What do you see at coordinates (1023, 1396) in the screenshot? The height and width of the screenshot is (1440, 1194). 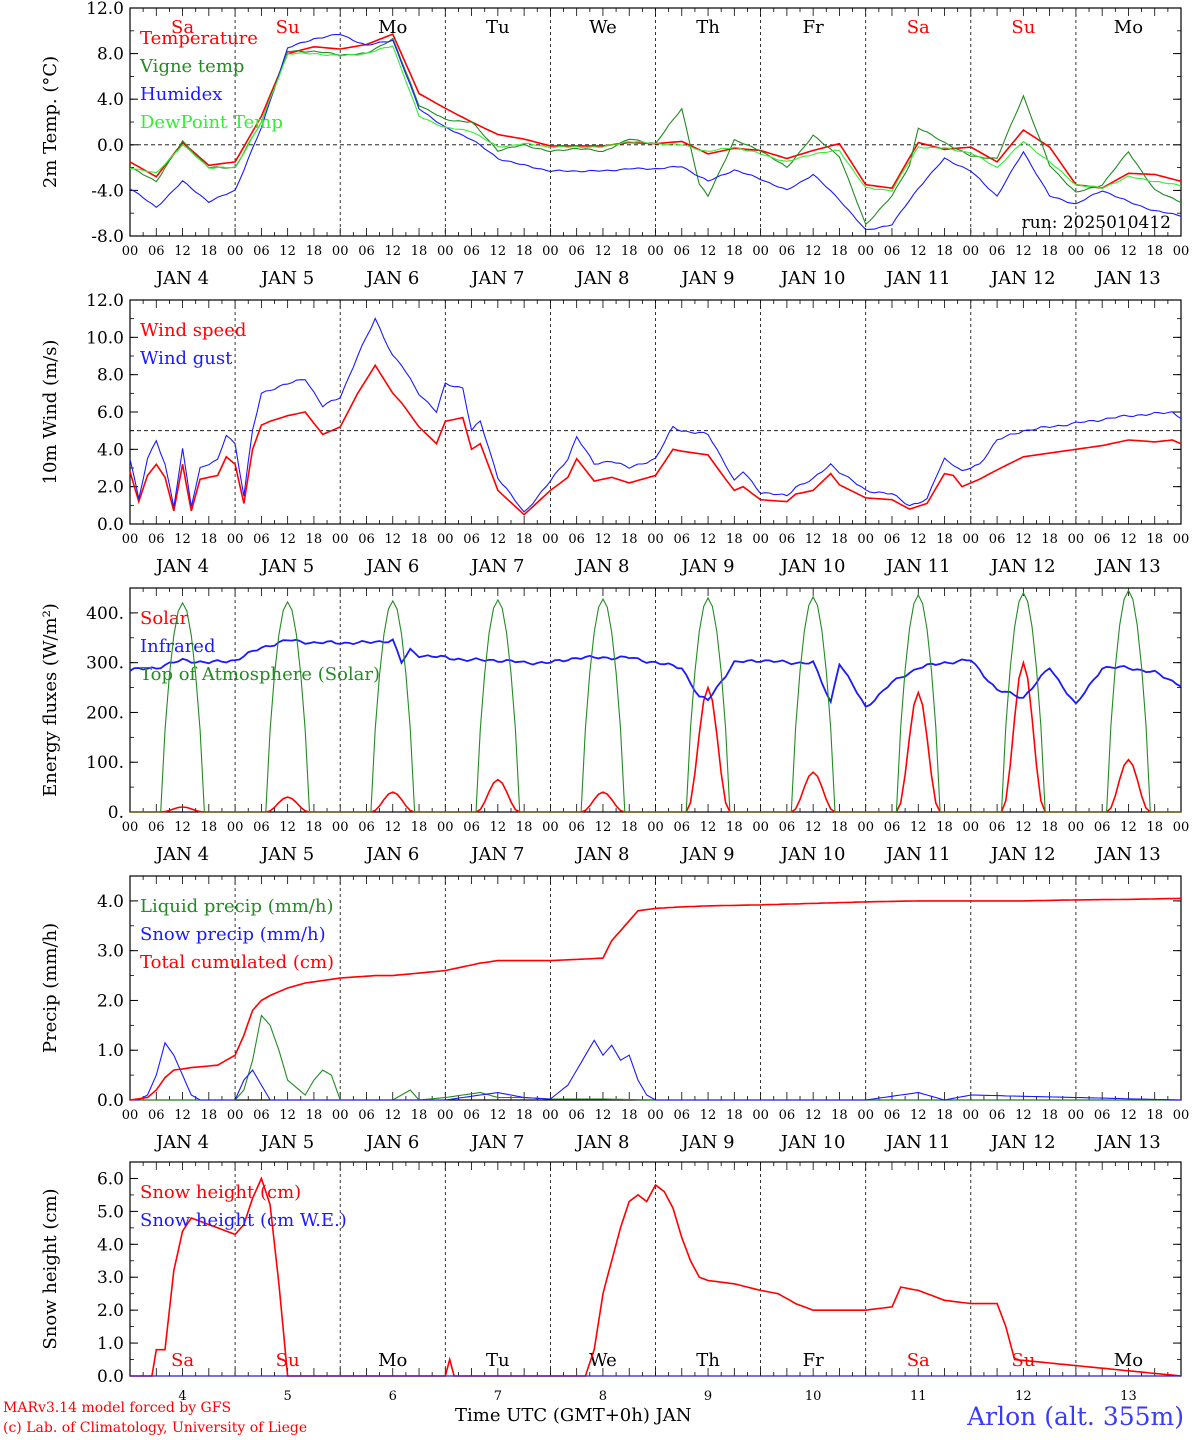 I see `day-number-label: 12` at bounding box center [1023, 1396].